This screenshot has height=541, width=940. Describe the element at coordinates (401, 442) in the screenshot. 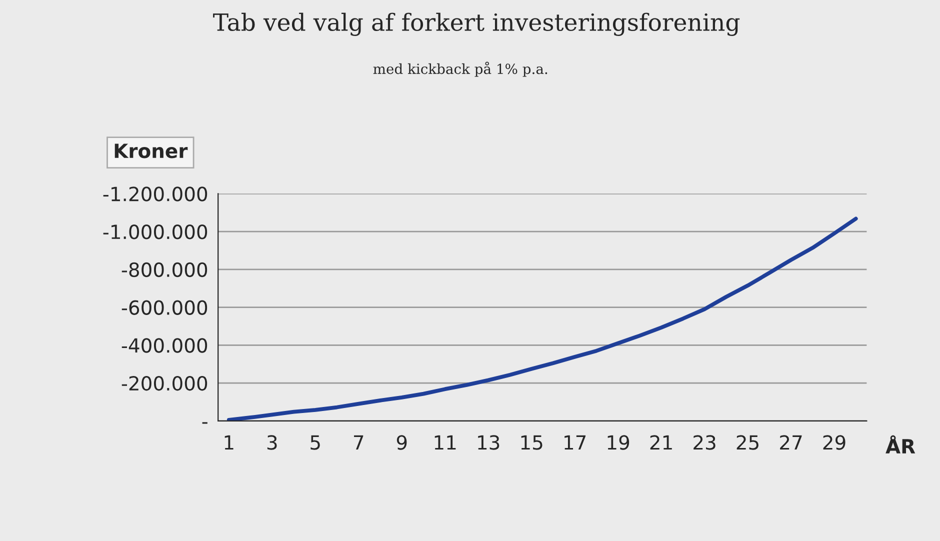

I see `x-tick-label: 9` at that location.